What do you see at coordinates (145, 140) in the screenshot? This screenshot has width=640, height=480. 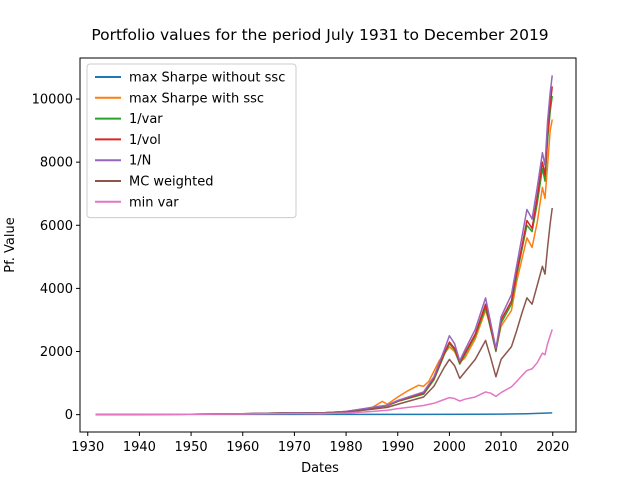 I see `legend-label: 1/vol` at bounding box center [145, 140].